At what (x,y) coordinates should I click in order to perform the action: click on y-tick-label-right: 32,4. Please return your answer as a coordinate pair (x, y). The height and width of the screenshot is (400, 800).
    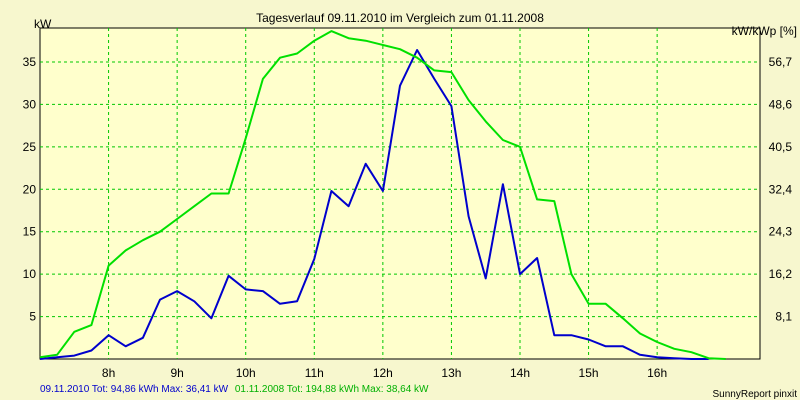
    Looking at the image, I should click on (781, 189).